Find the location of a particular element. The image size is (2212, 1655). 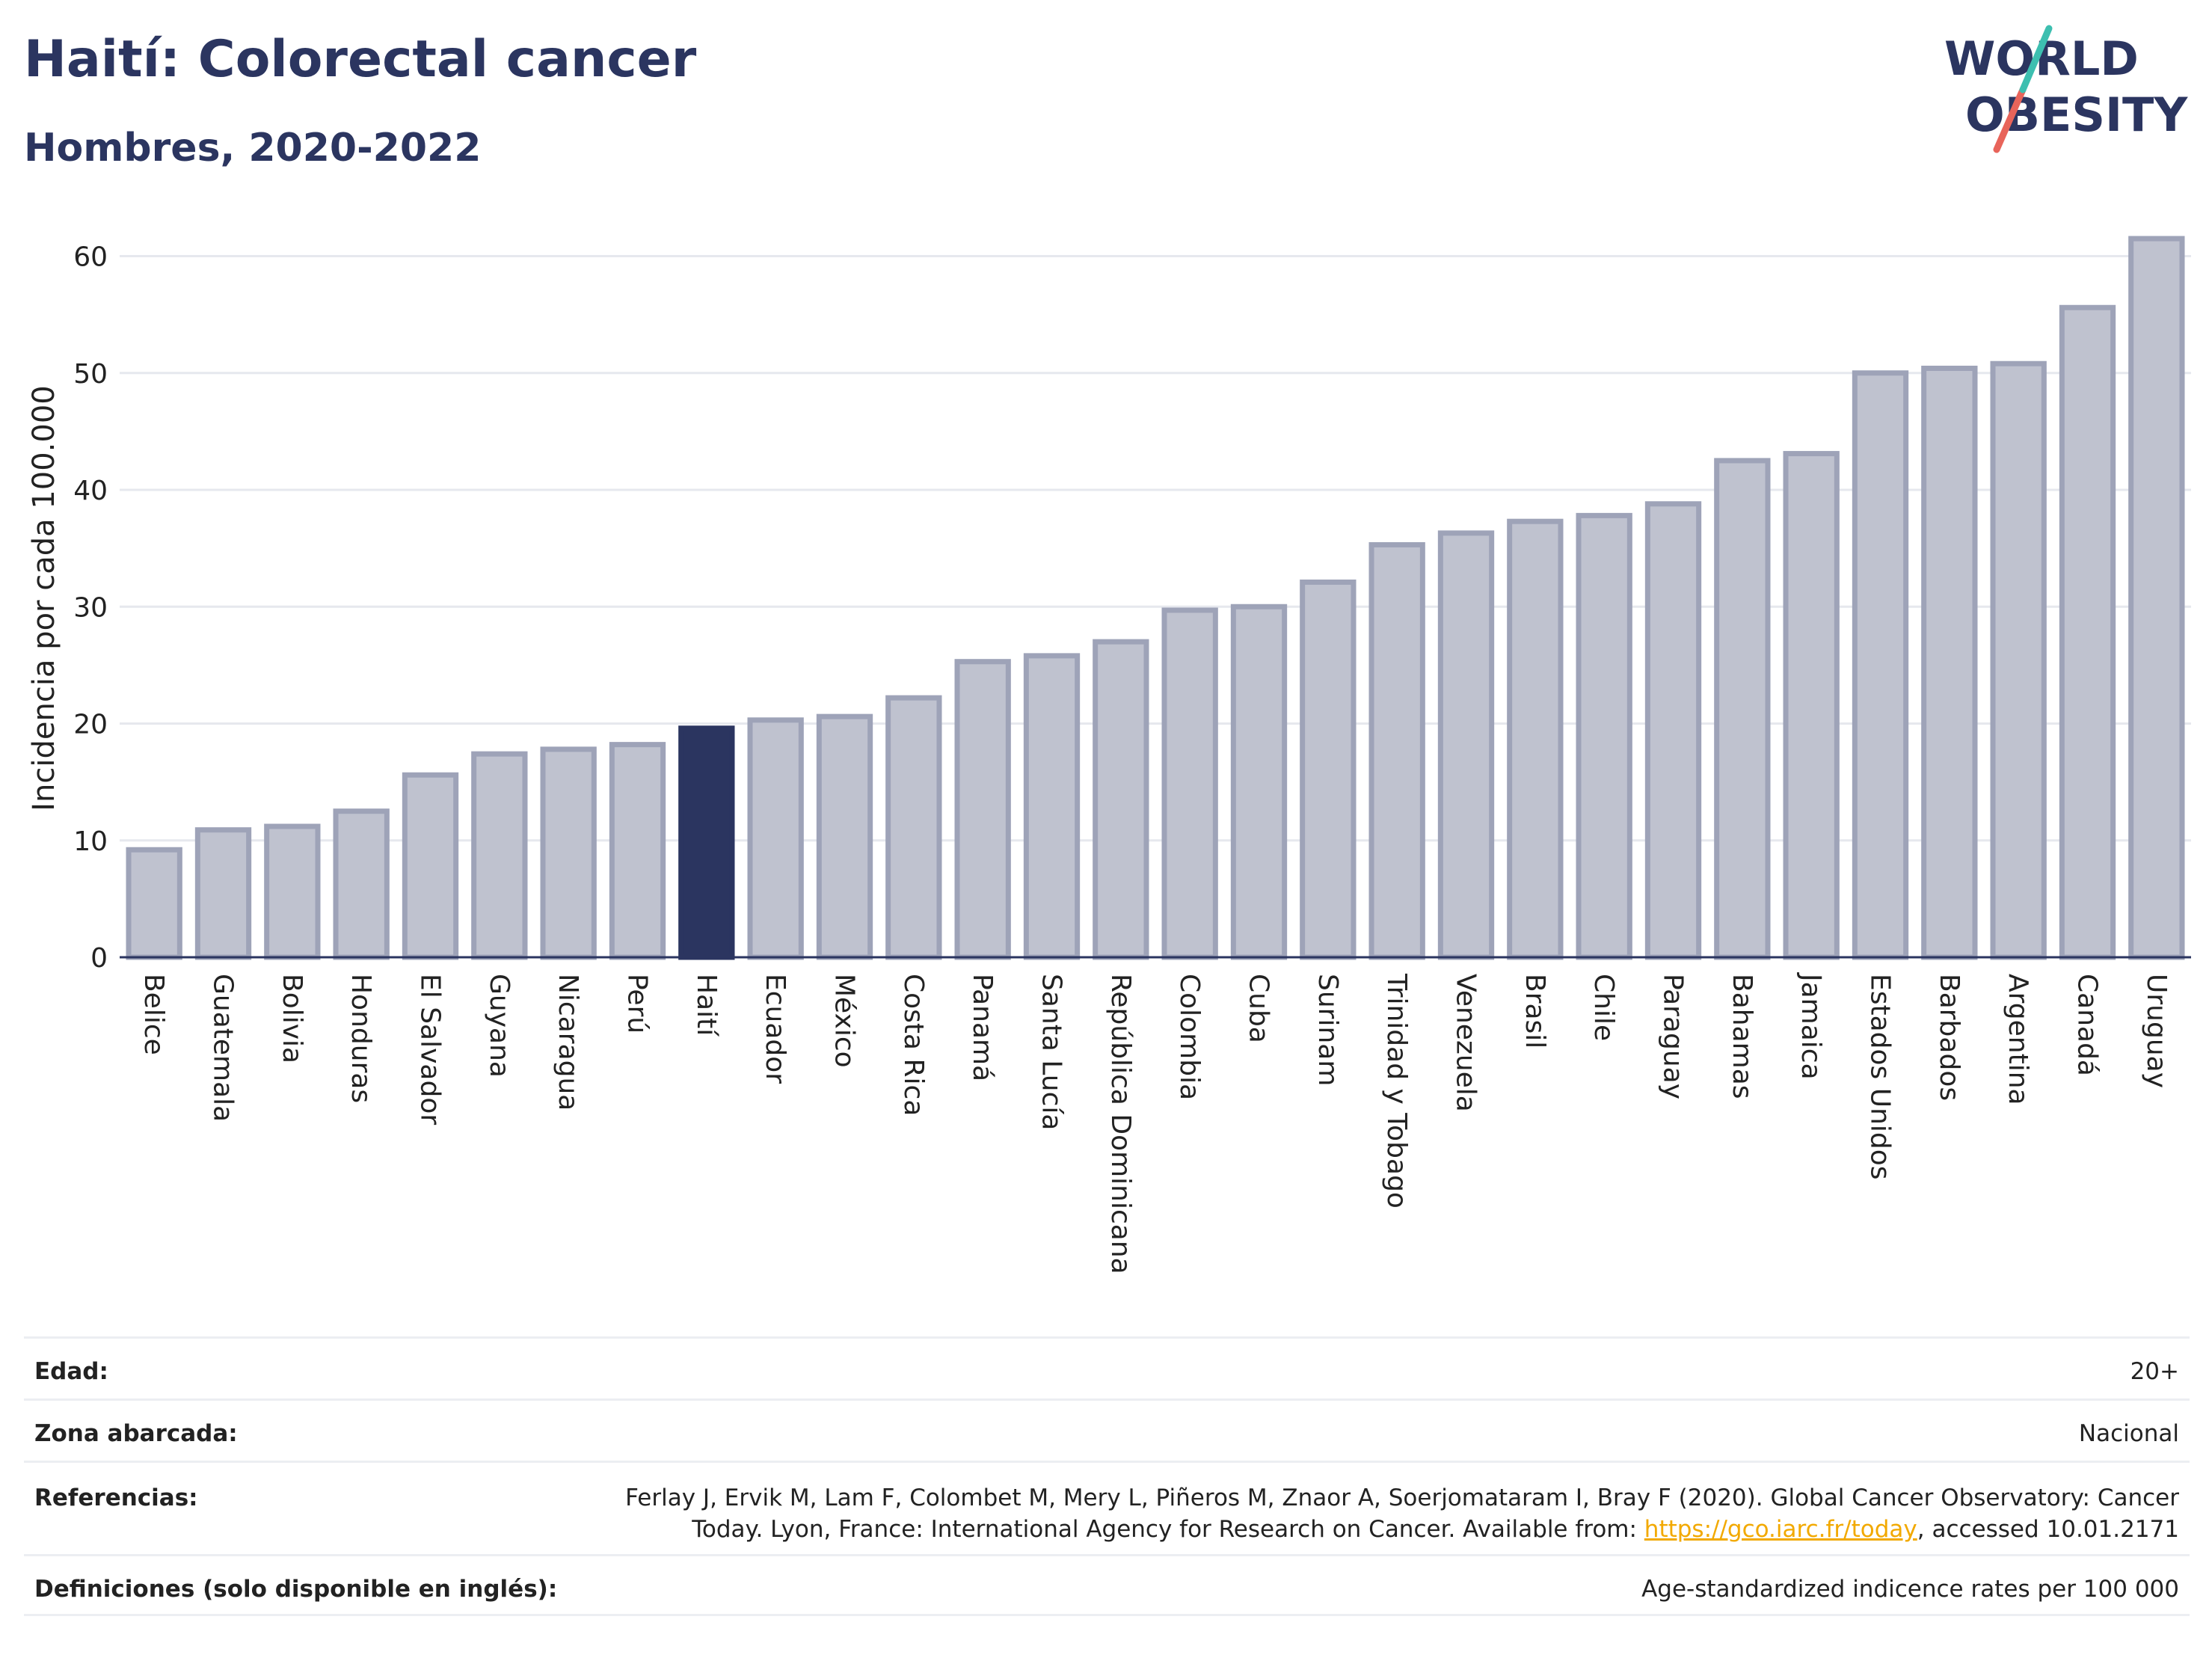

x-tick-label: Ecuador is located at coordinates (775, 1029).